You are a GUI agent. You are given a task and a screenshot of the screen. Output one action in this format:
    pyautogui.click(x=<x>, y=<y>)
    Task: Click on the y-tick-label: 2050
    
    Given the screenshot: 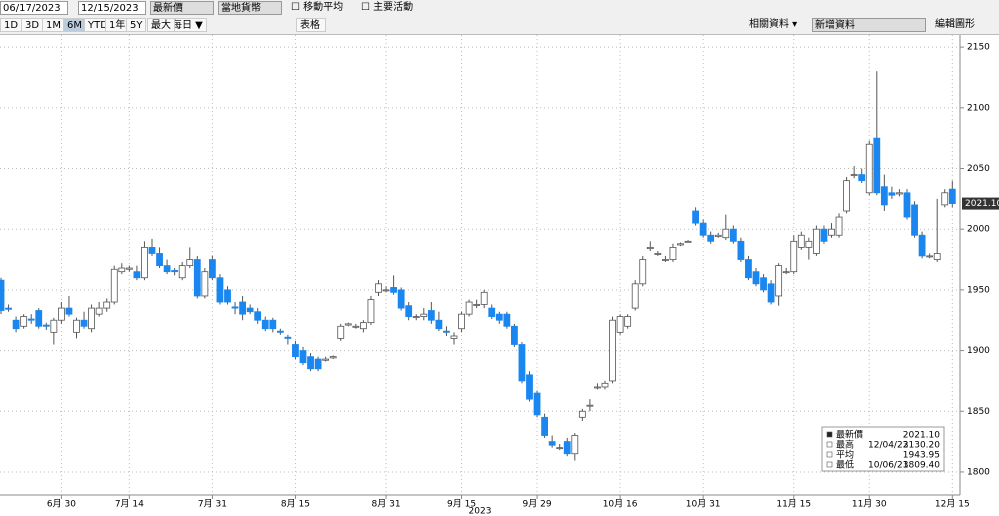 What is the action you would take?
    pyautogui.click(x=978, y=169)
    